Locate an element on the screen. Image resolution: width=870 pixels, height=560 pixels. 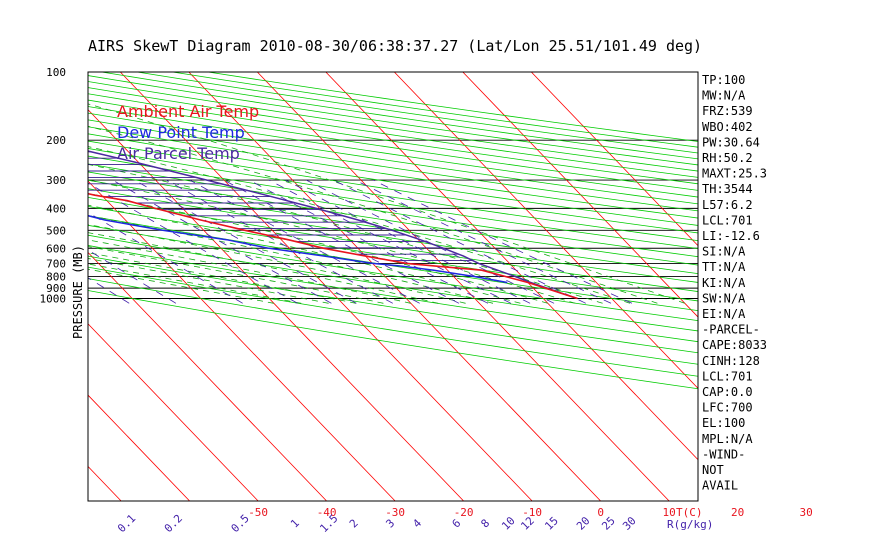
index-label: CAP:0.0 is located at coordinates (727, 392).